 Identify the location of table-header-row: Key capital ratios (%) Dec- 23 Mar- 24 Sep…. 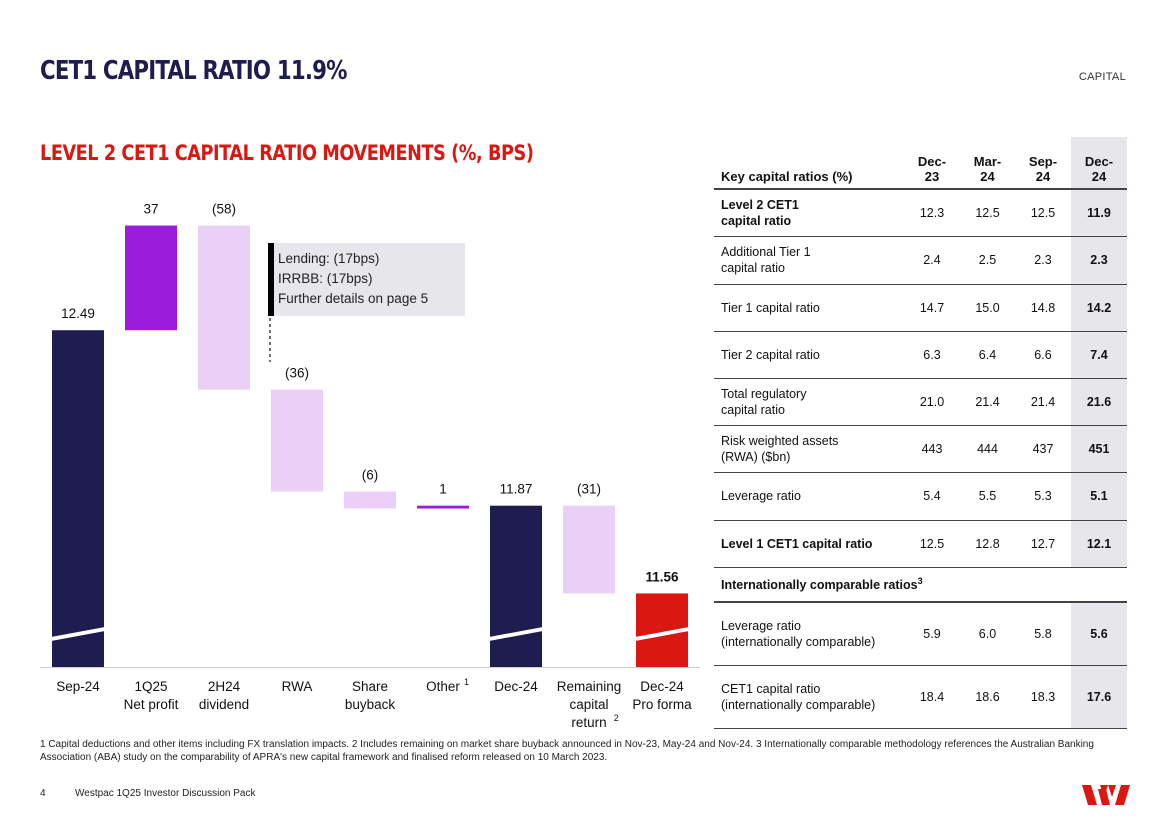
(920, 163).